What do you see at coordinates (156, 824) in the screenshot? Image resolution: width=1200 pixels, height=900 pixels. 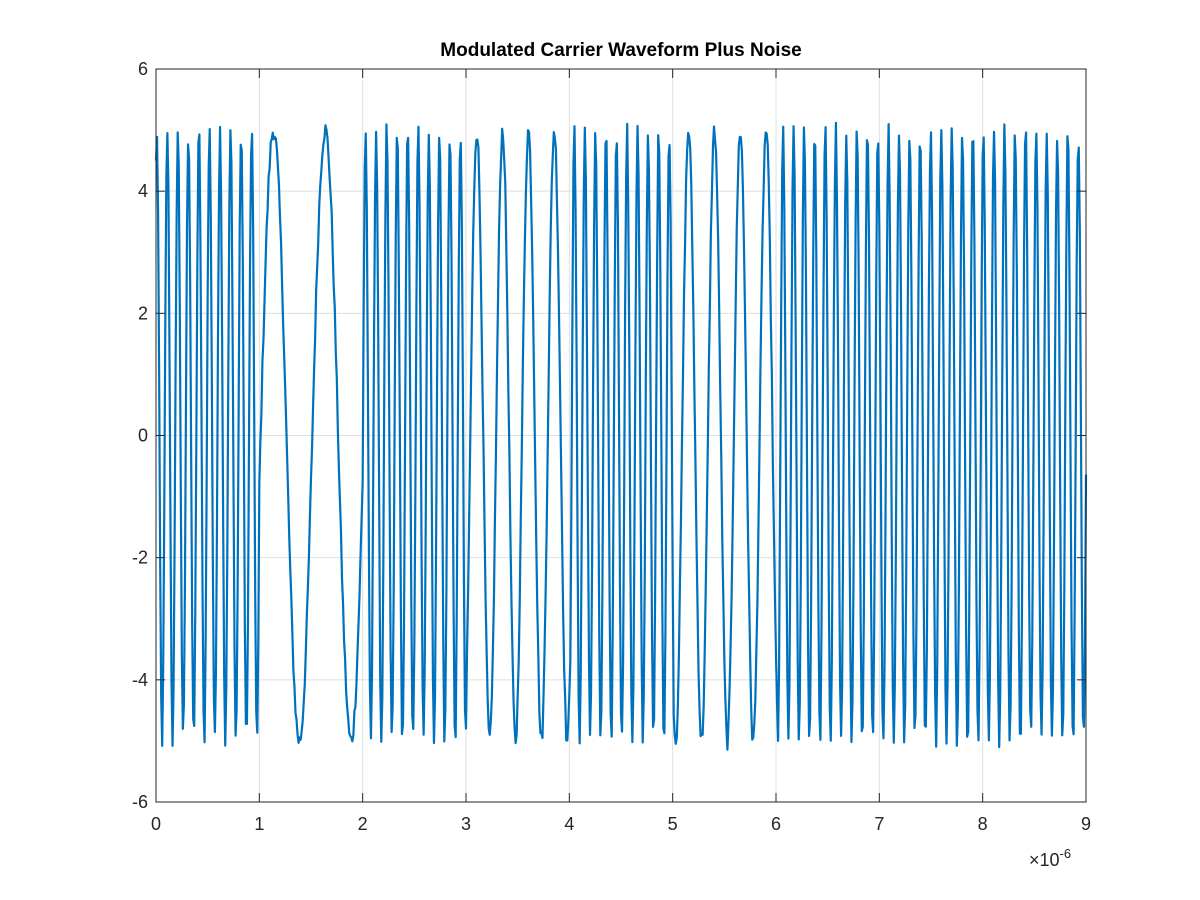 I see `x-tick-label: 0` at bounding box center [156, 824].